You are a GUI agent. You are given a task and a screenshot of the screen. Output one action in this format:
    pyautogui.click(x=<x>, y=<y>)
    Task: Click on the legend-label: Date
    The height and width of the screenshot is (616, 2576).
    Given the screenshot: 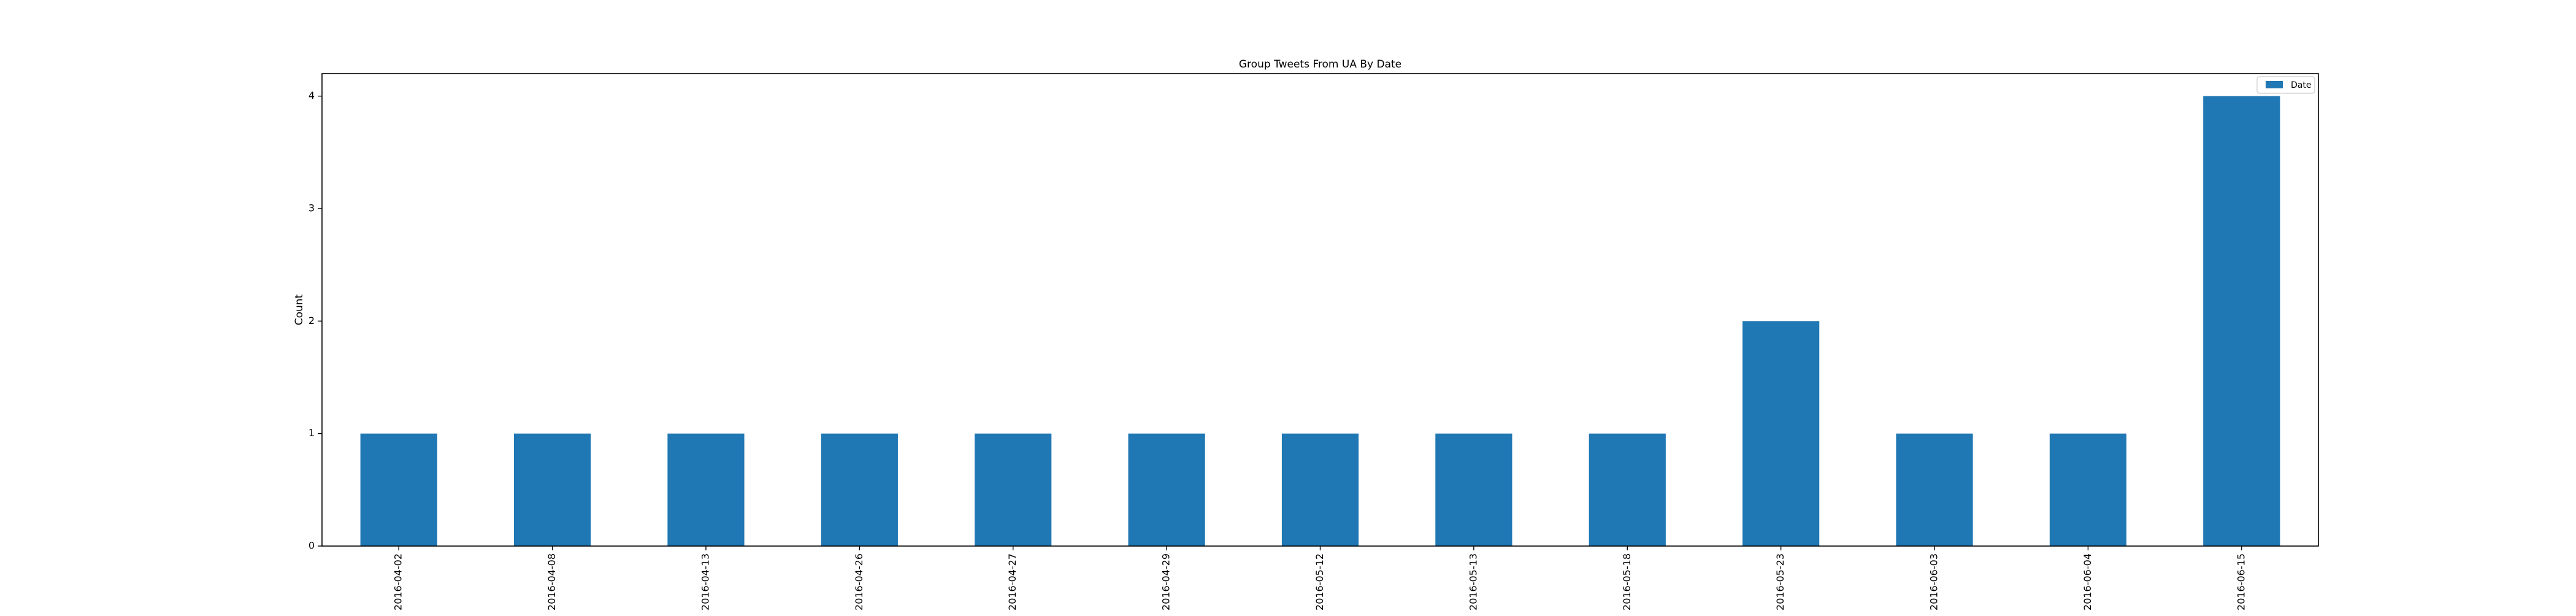 What is the action you would take?
    pyautogui.click(x=2301, y=85)
    